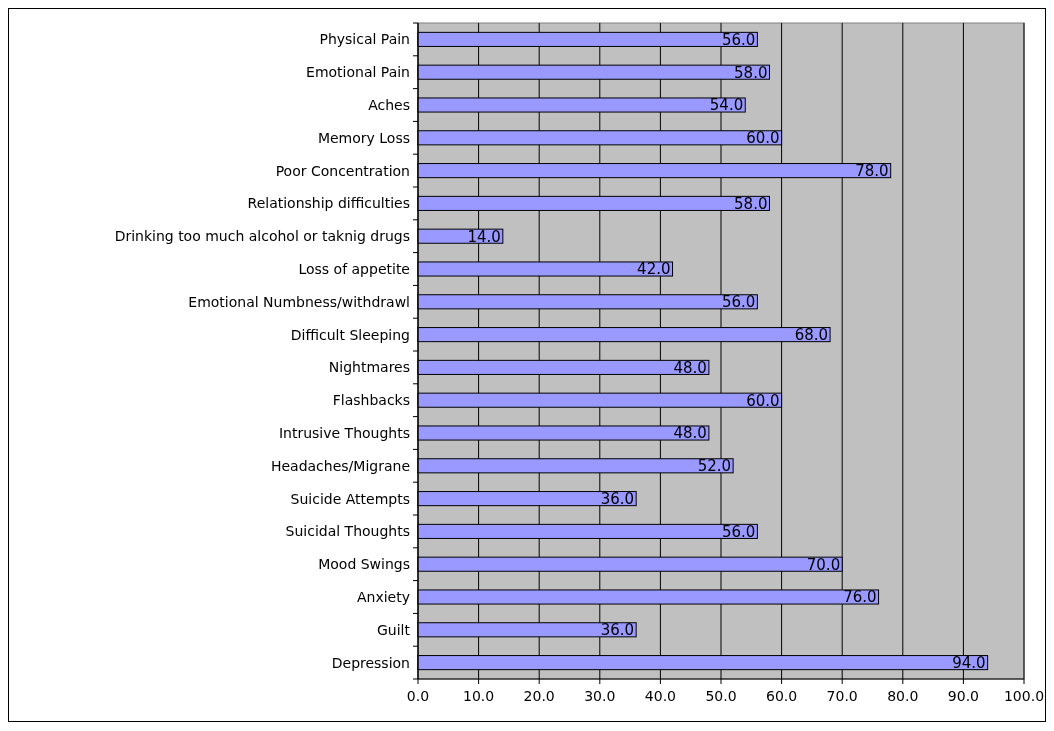  What do you see at coordinates (969, 663) in the screenshot?
I see `data-label: 94.0` at bounding box center [969, 663].